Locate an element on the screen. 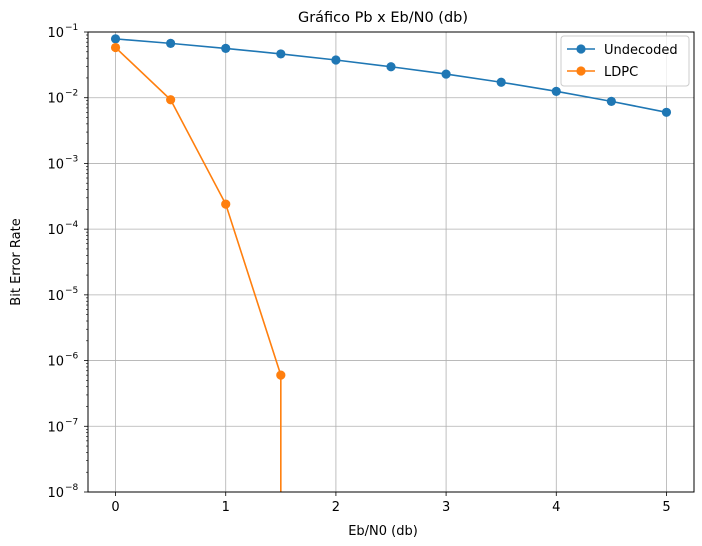 This screenshot has height=546, width=702. x-tick-label: 5 is located at coordinates (666, 507).